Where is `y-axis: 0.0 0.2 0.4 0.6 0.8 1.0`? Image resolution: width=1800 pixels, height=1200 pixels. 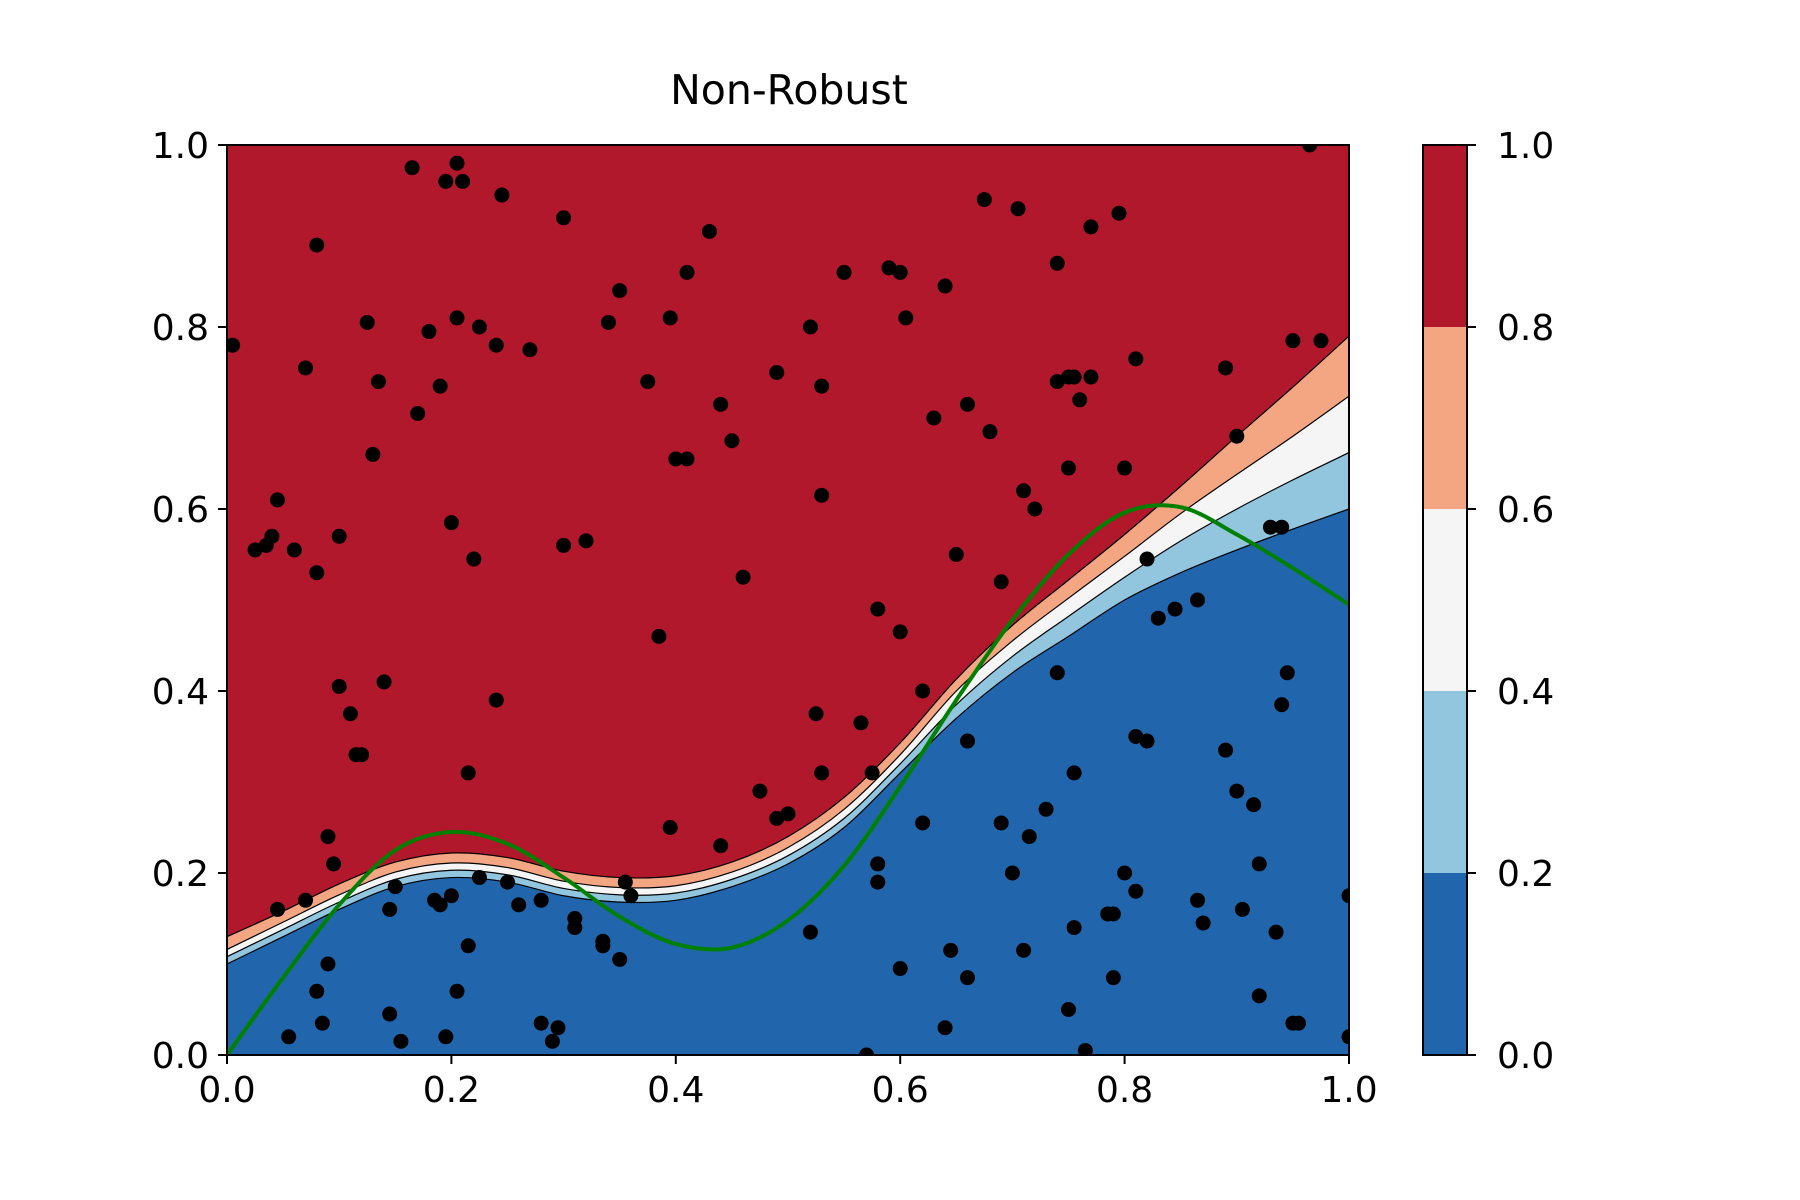
y-axis: 0.0 0.2 0.4 0.6 0.8 1.0 is located at coordinates (189, 601).